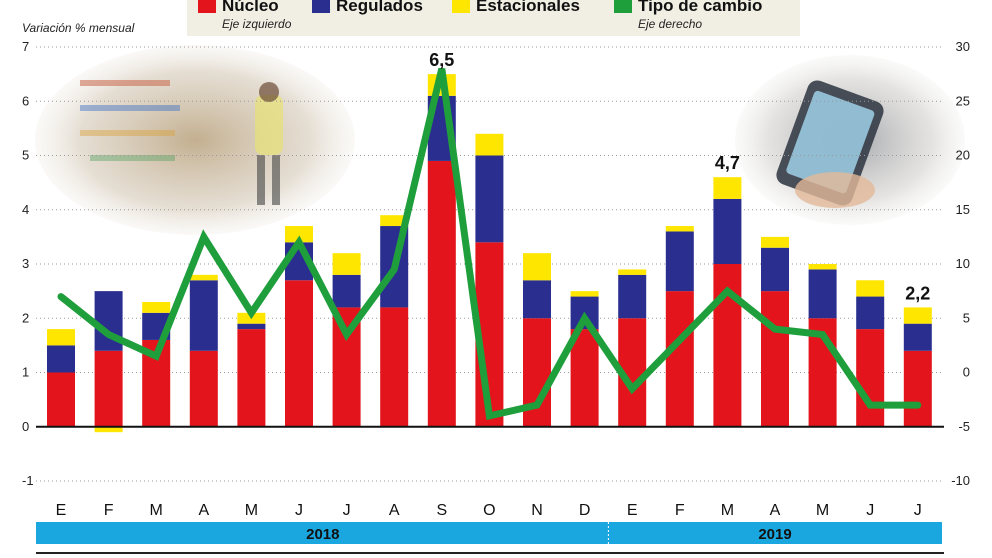 This screenshot has width=992, height=558. I want to click on legend-label-estacionales: Estacionales, so click(528, 7).